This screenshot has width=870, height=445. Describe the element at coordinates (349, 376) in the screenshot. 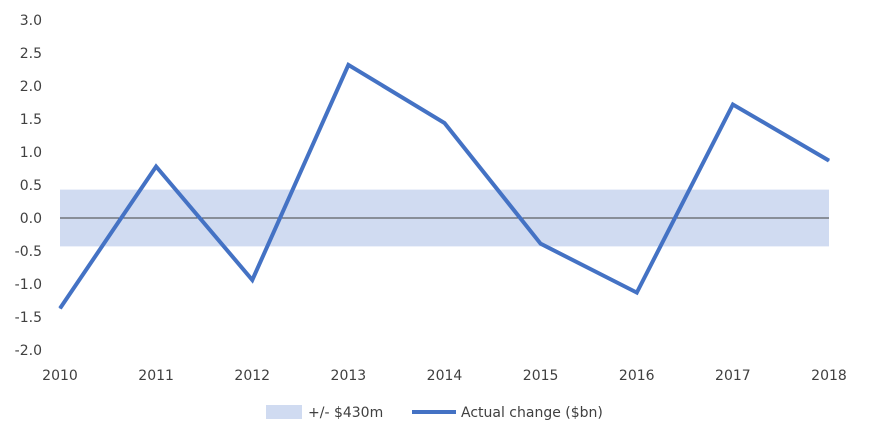

I see `x-tick-label: 2013` at that location.